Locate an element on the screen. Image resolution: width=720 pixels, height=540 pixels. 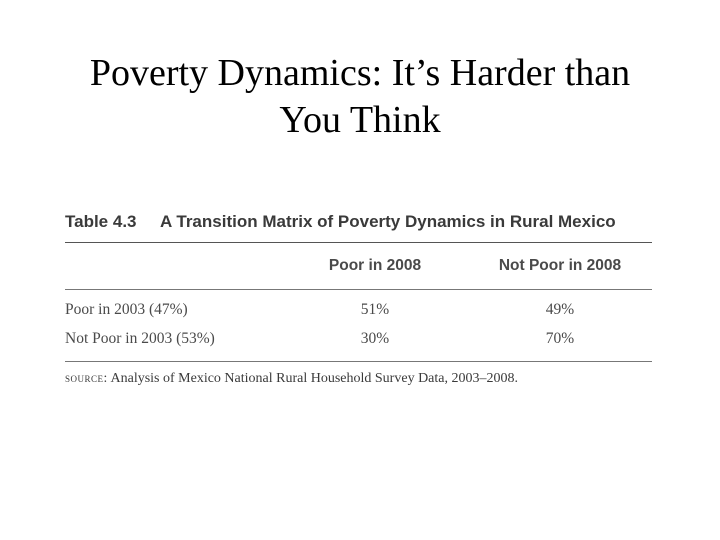
table-row: Poor in 2003 (47%) 51% 49% is located at coordinates (358, 309).